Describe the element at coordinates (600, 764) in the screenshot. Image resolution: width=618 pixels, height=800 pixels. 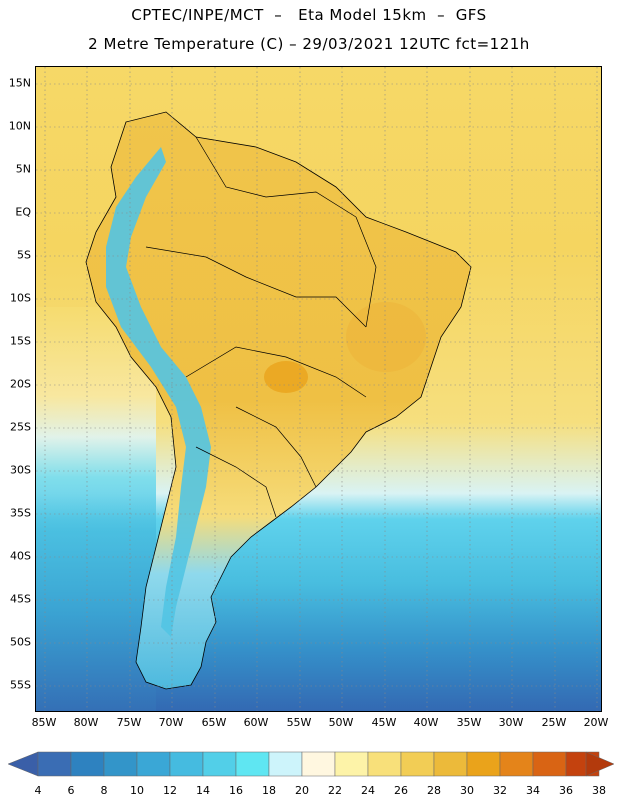
I see `colorbar-high-arrow` at that location.